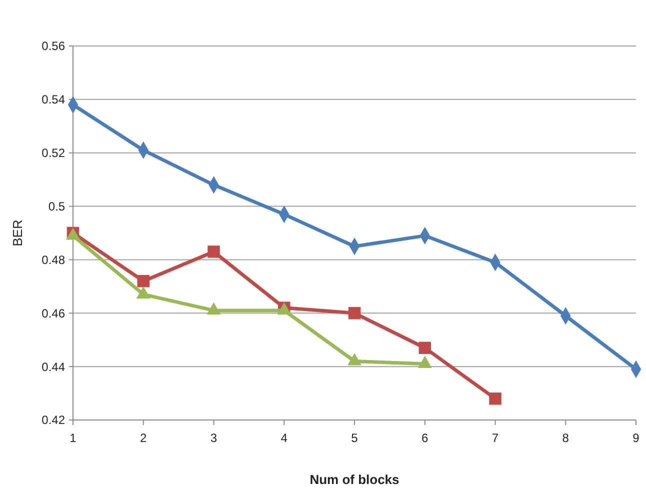 The image size is (646, 492). Describe the element at coordinates (636, 438) in the screenshot. I see `x-tick-label: 9` at that location.